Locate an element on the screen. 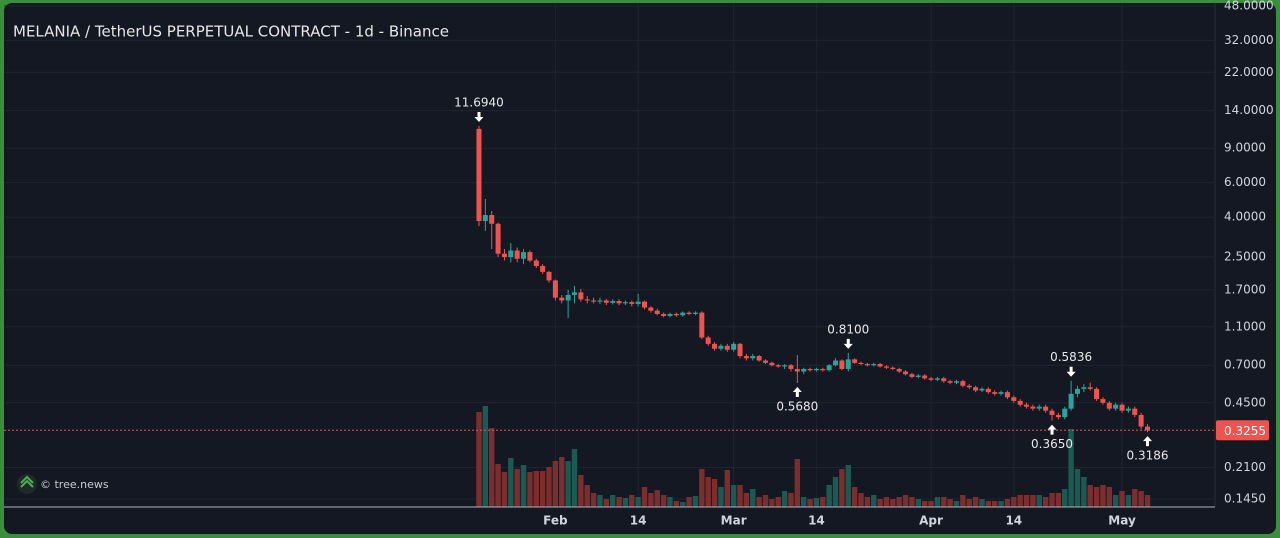 This screenshot has height=538, width=1280. y-tick-label: 0.4500 is located at coordinates (1245, 402).